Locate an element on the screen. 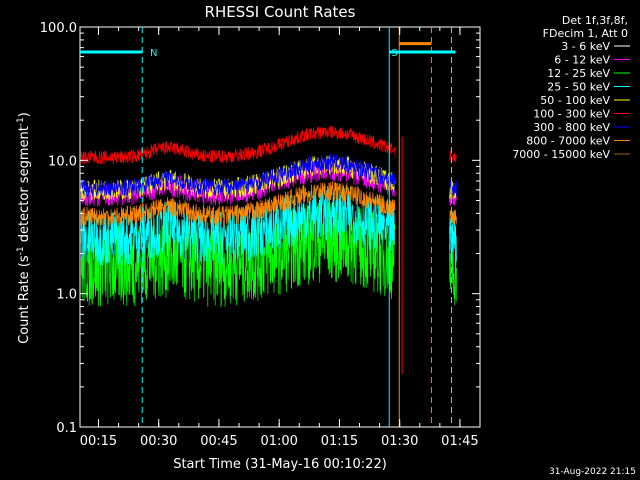 Image resolution: width=640 pixels, height=480 pixels. y-tick-label-3: 100.0 is located at coordinates (58, 28).